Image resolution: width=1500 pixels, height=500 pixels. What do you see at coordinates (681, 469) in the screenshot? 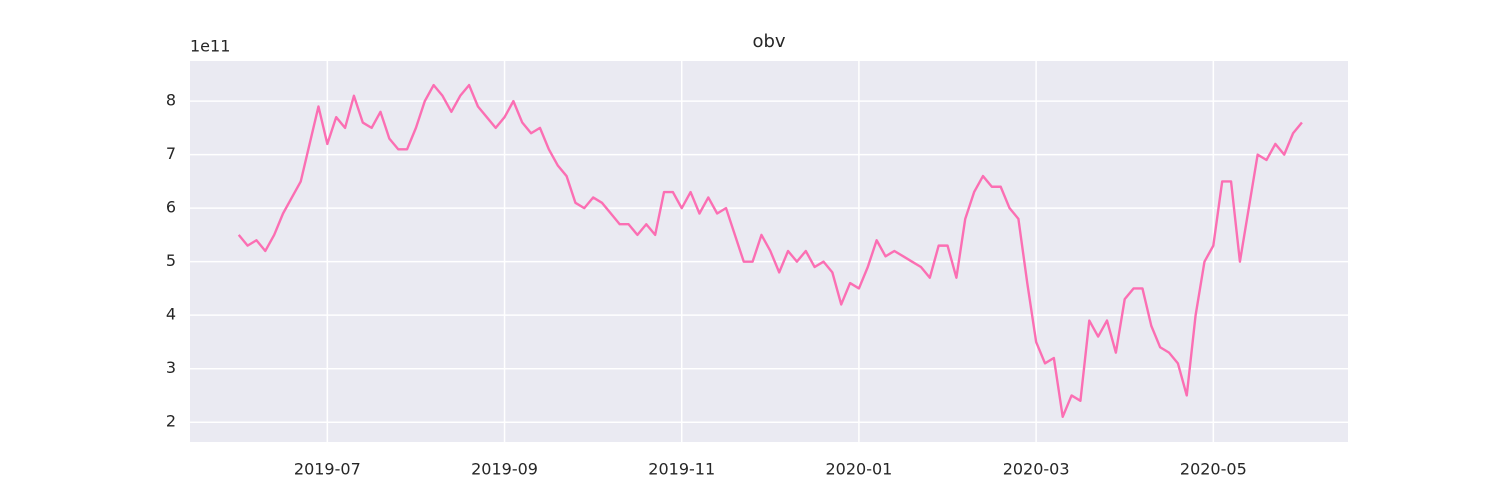
I see `x-tick-label: 2019-11` at bounding box center [681, 469].